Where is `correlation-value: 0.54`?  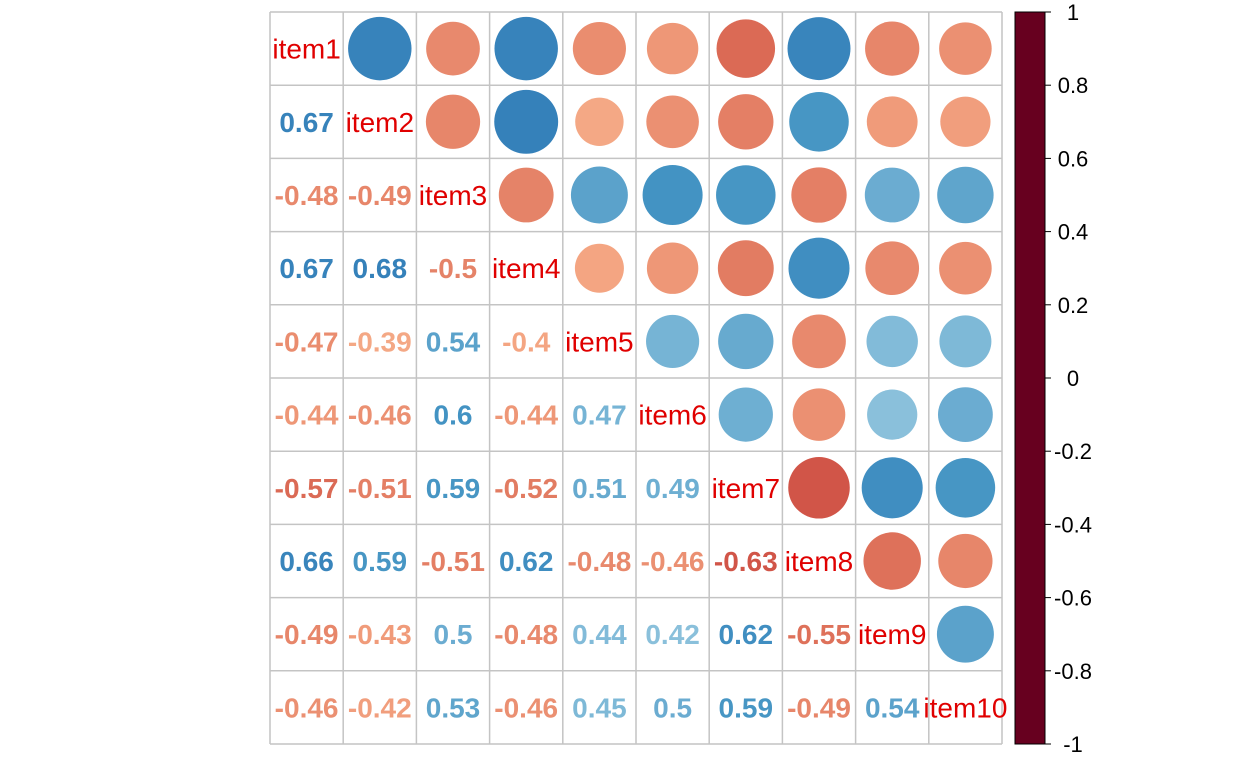 correlation-value: 0.54 is located at coordinates (892, 707).